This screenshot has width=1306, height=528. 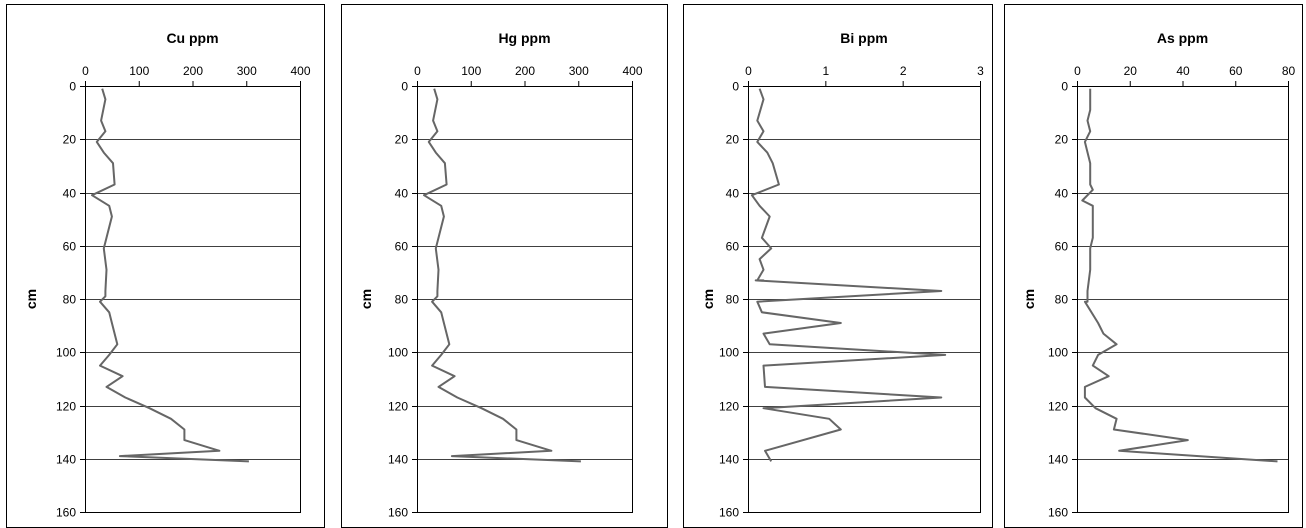 What do you see at coordinates (398, 513) in the screenshot?
I see `y-tick-label-hg: 160` at bounding box center [398, 513].